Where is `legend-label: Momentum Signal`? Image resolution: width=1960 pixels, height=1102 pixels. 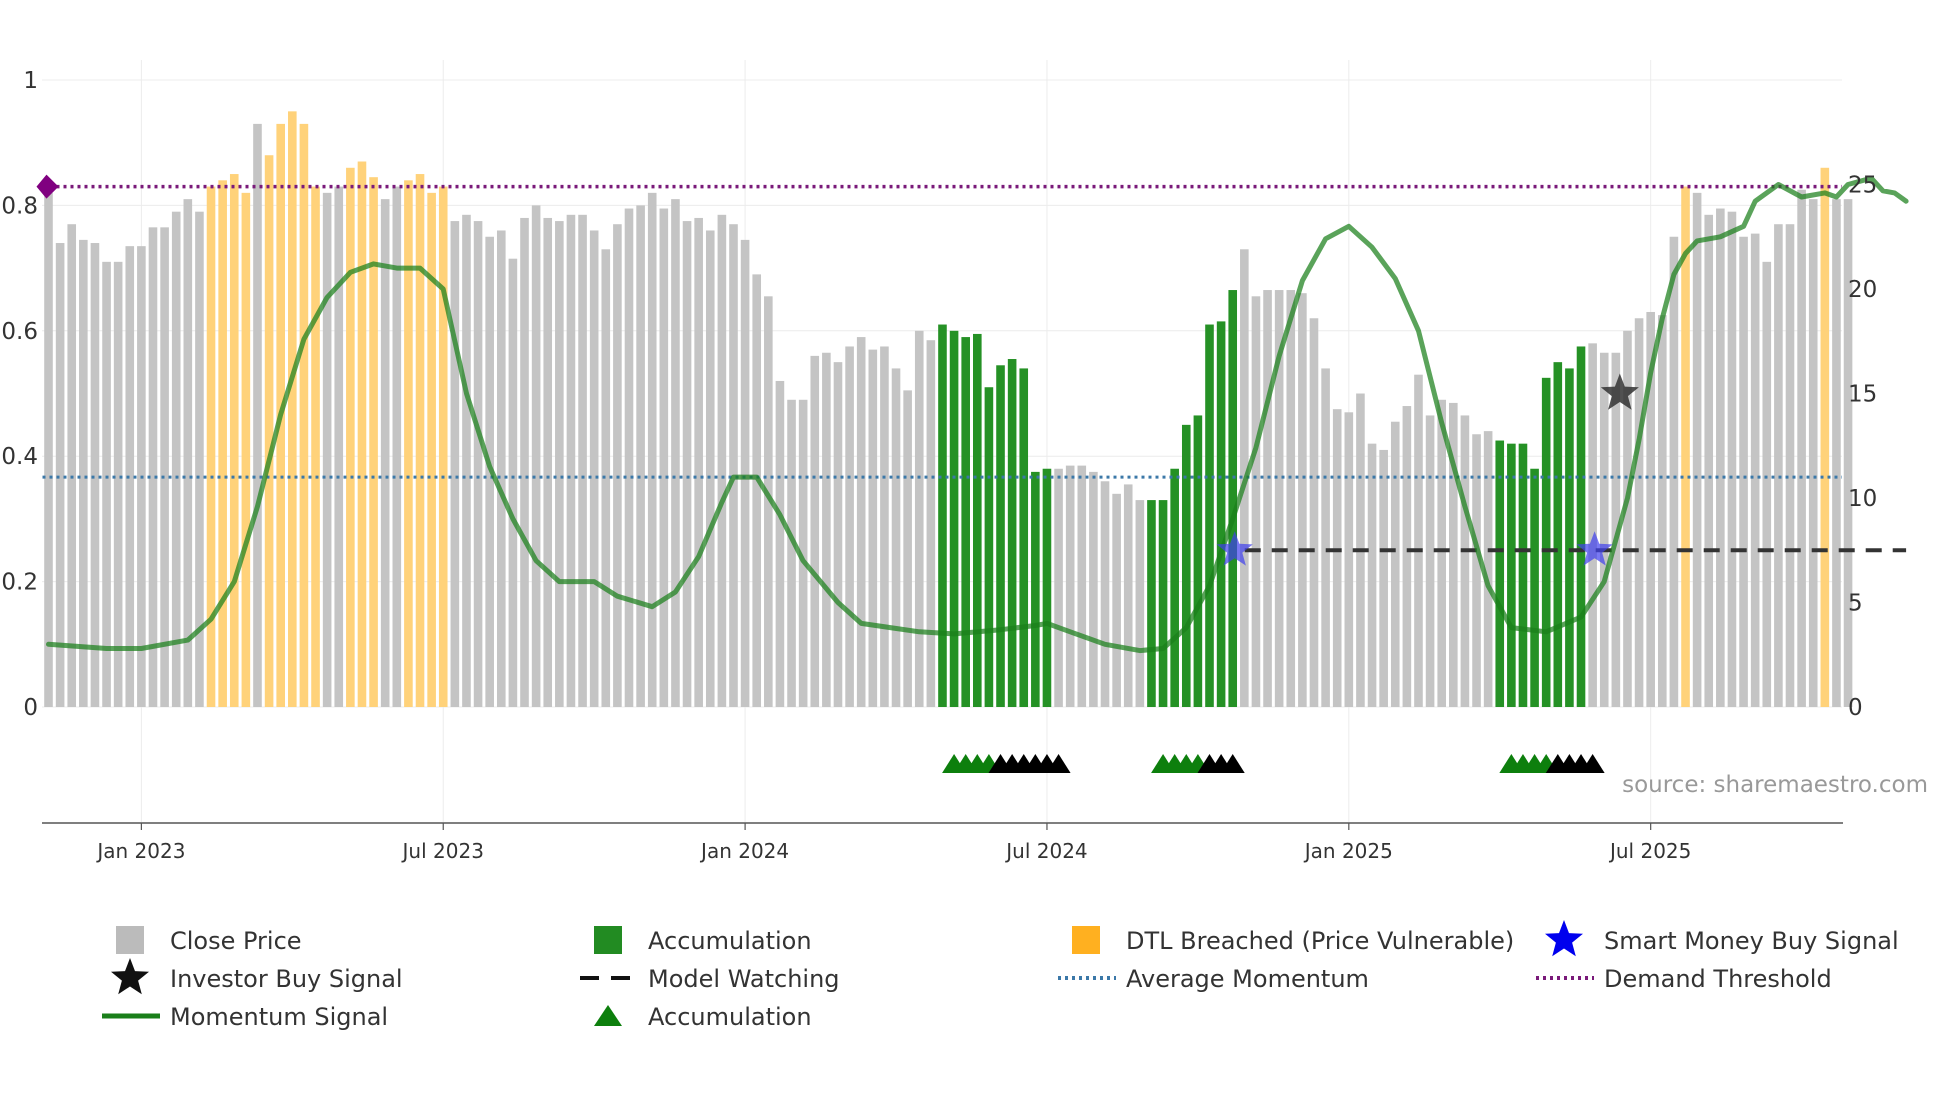
legend-label: Momentum Signal is located at coordinates (279, 1017).